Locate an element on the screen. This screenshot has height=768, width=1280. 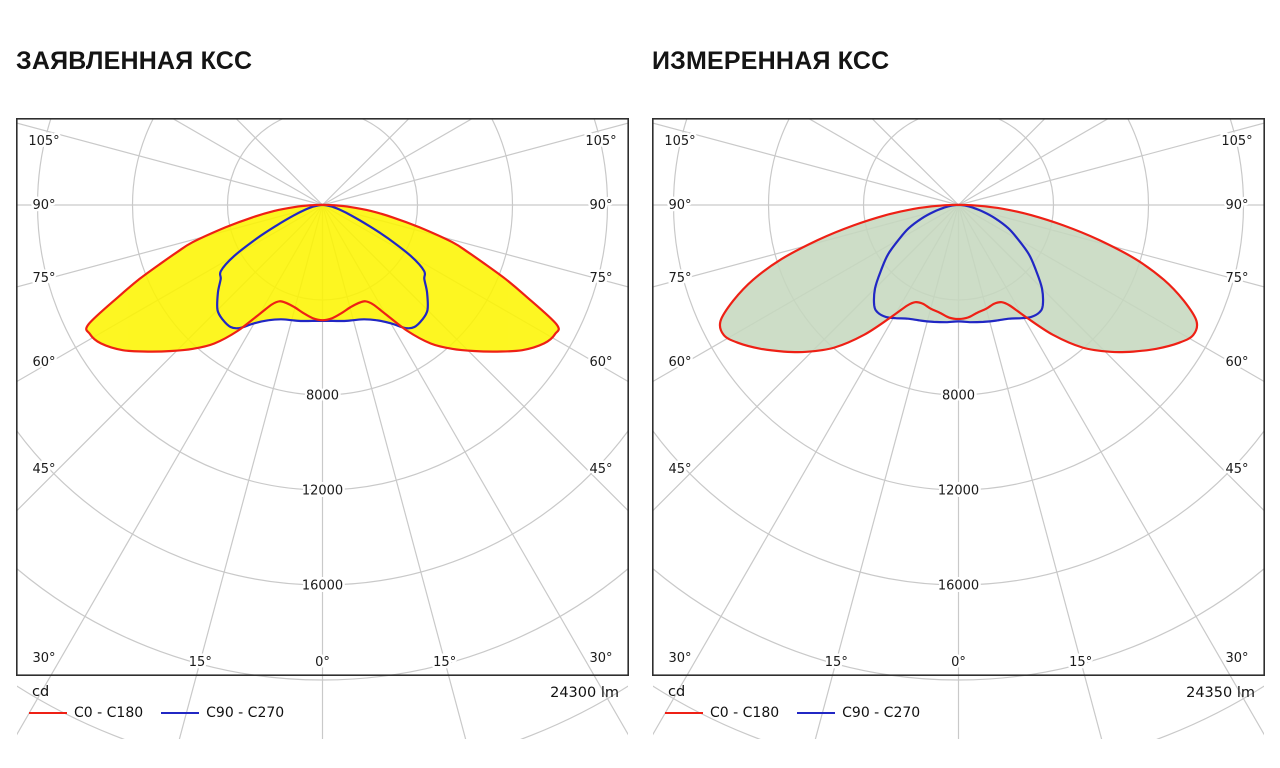
chart-title-measured: ИЗМЕРЕННАЯ КСС is located at coordinates (771, 61).